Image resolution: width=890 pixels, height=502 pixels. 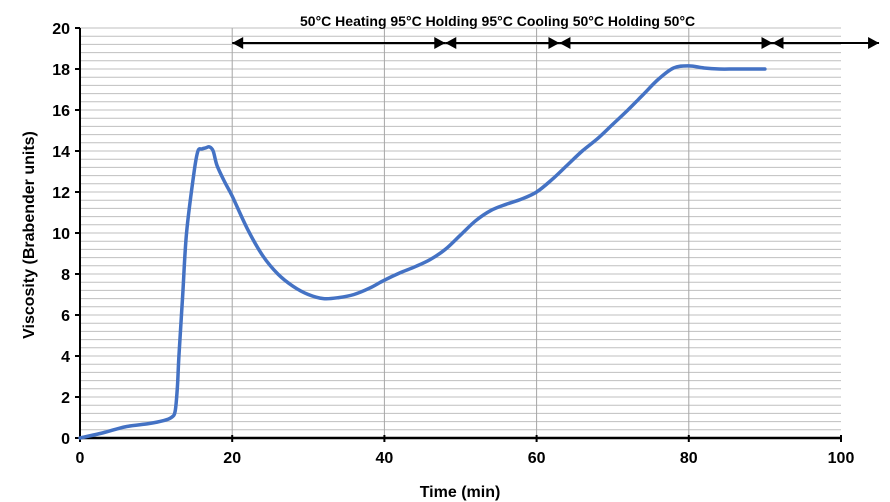 What do you see at coordinates (841, 458) in the screenshot?
I see `x-tick-label: 100` at bounding box center [841, 458].